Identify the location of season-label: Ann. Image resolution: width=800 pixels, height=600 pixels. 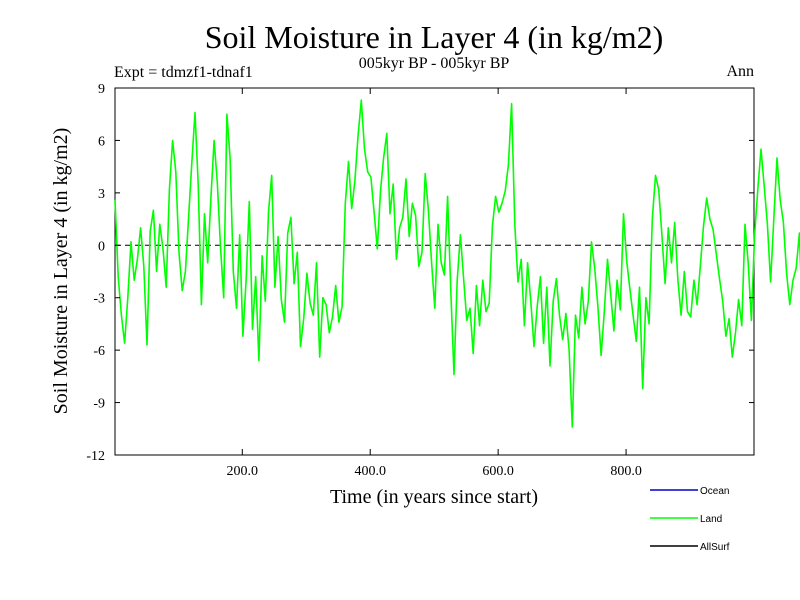
(740, 71).